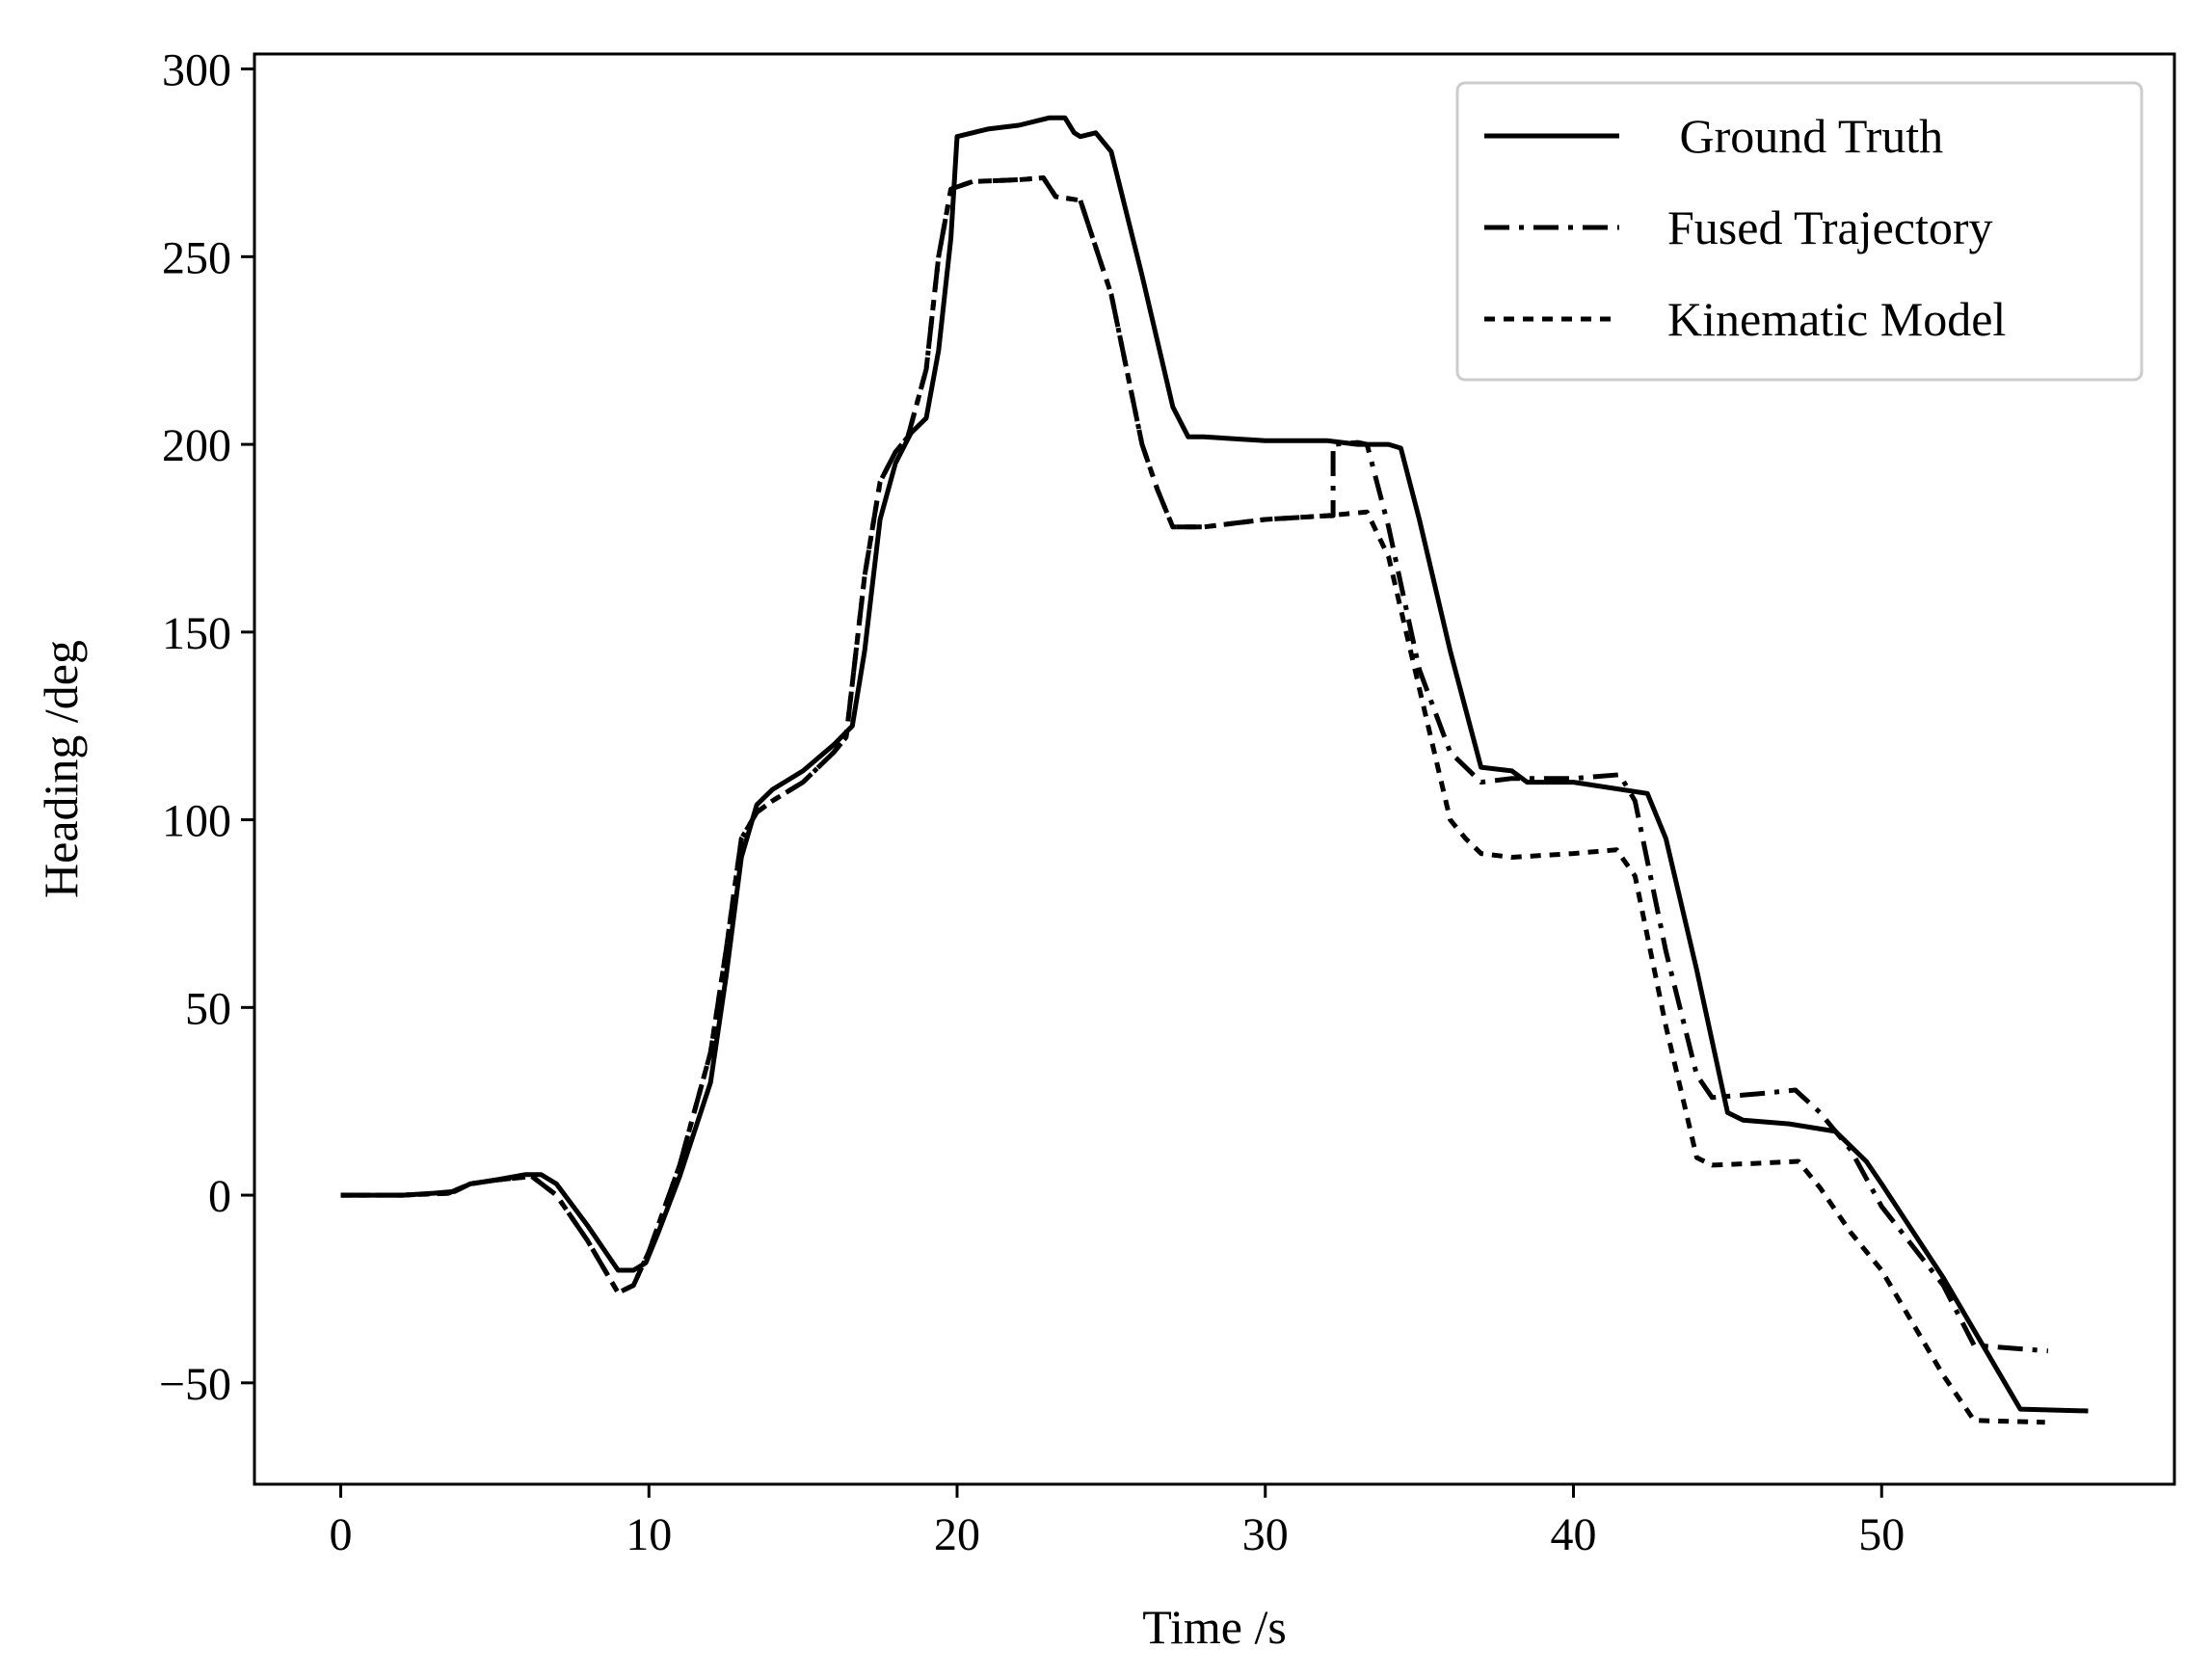 This screenshot has width=2212, height=1676. What do you see at coordinates (61, 769) in the screenshot?
I see `y-axis-label: Heading /deg` at bounding box center [61, 769].